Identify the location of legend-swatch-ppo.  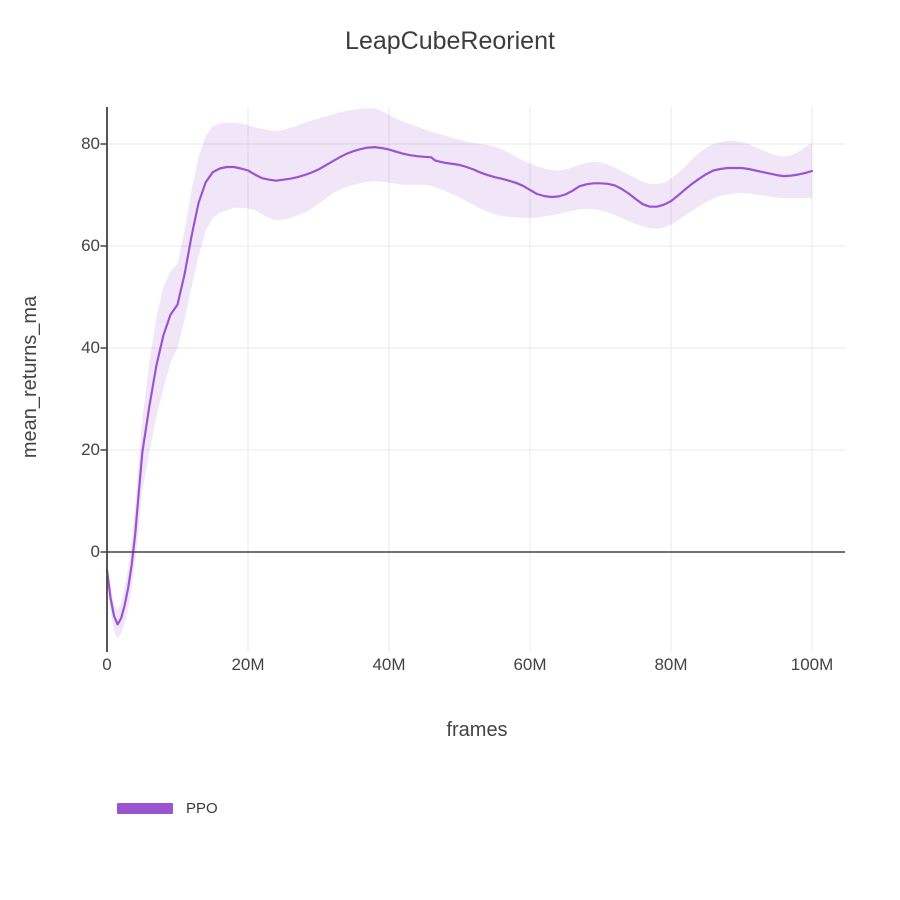
(145, 808).